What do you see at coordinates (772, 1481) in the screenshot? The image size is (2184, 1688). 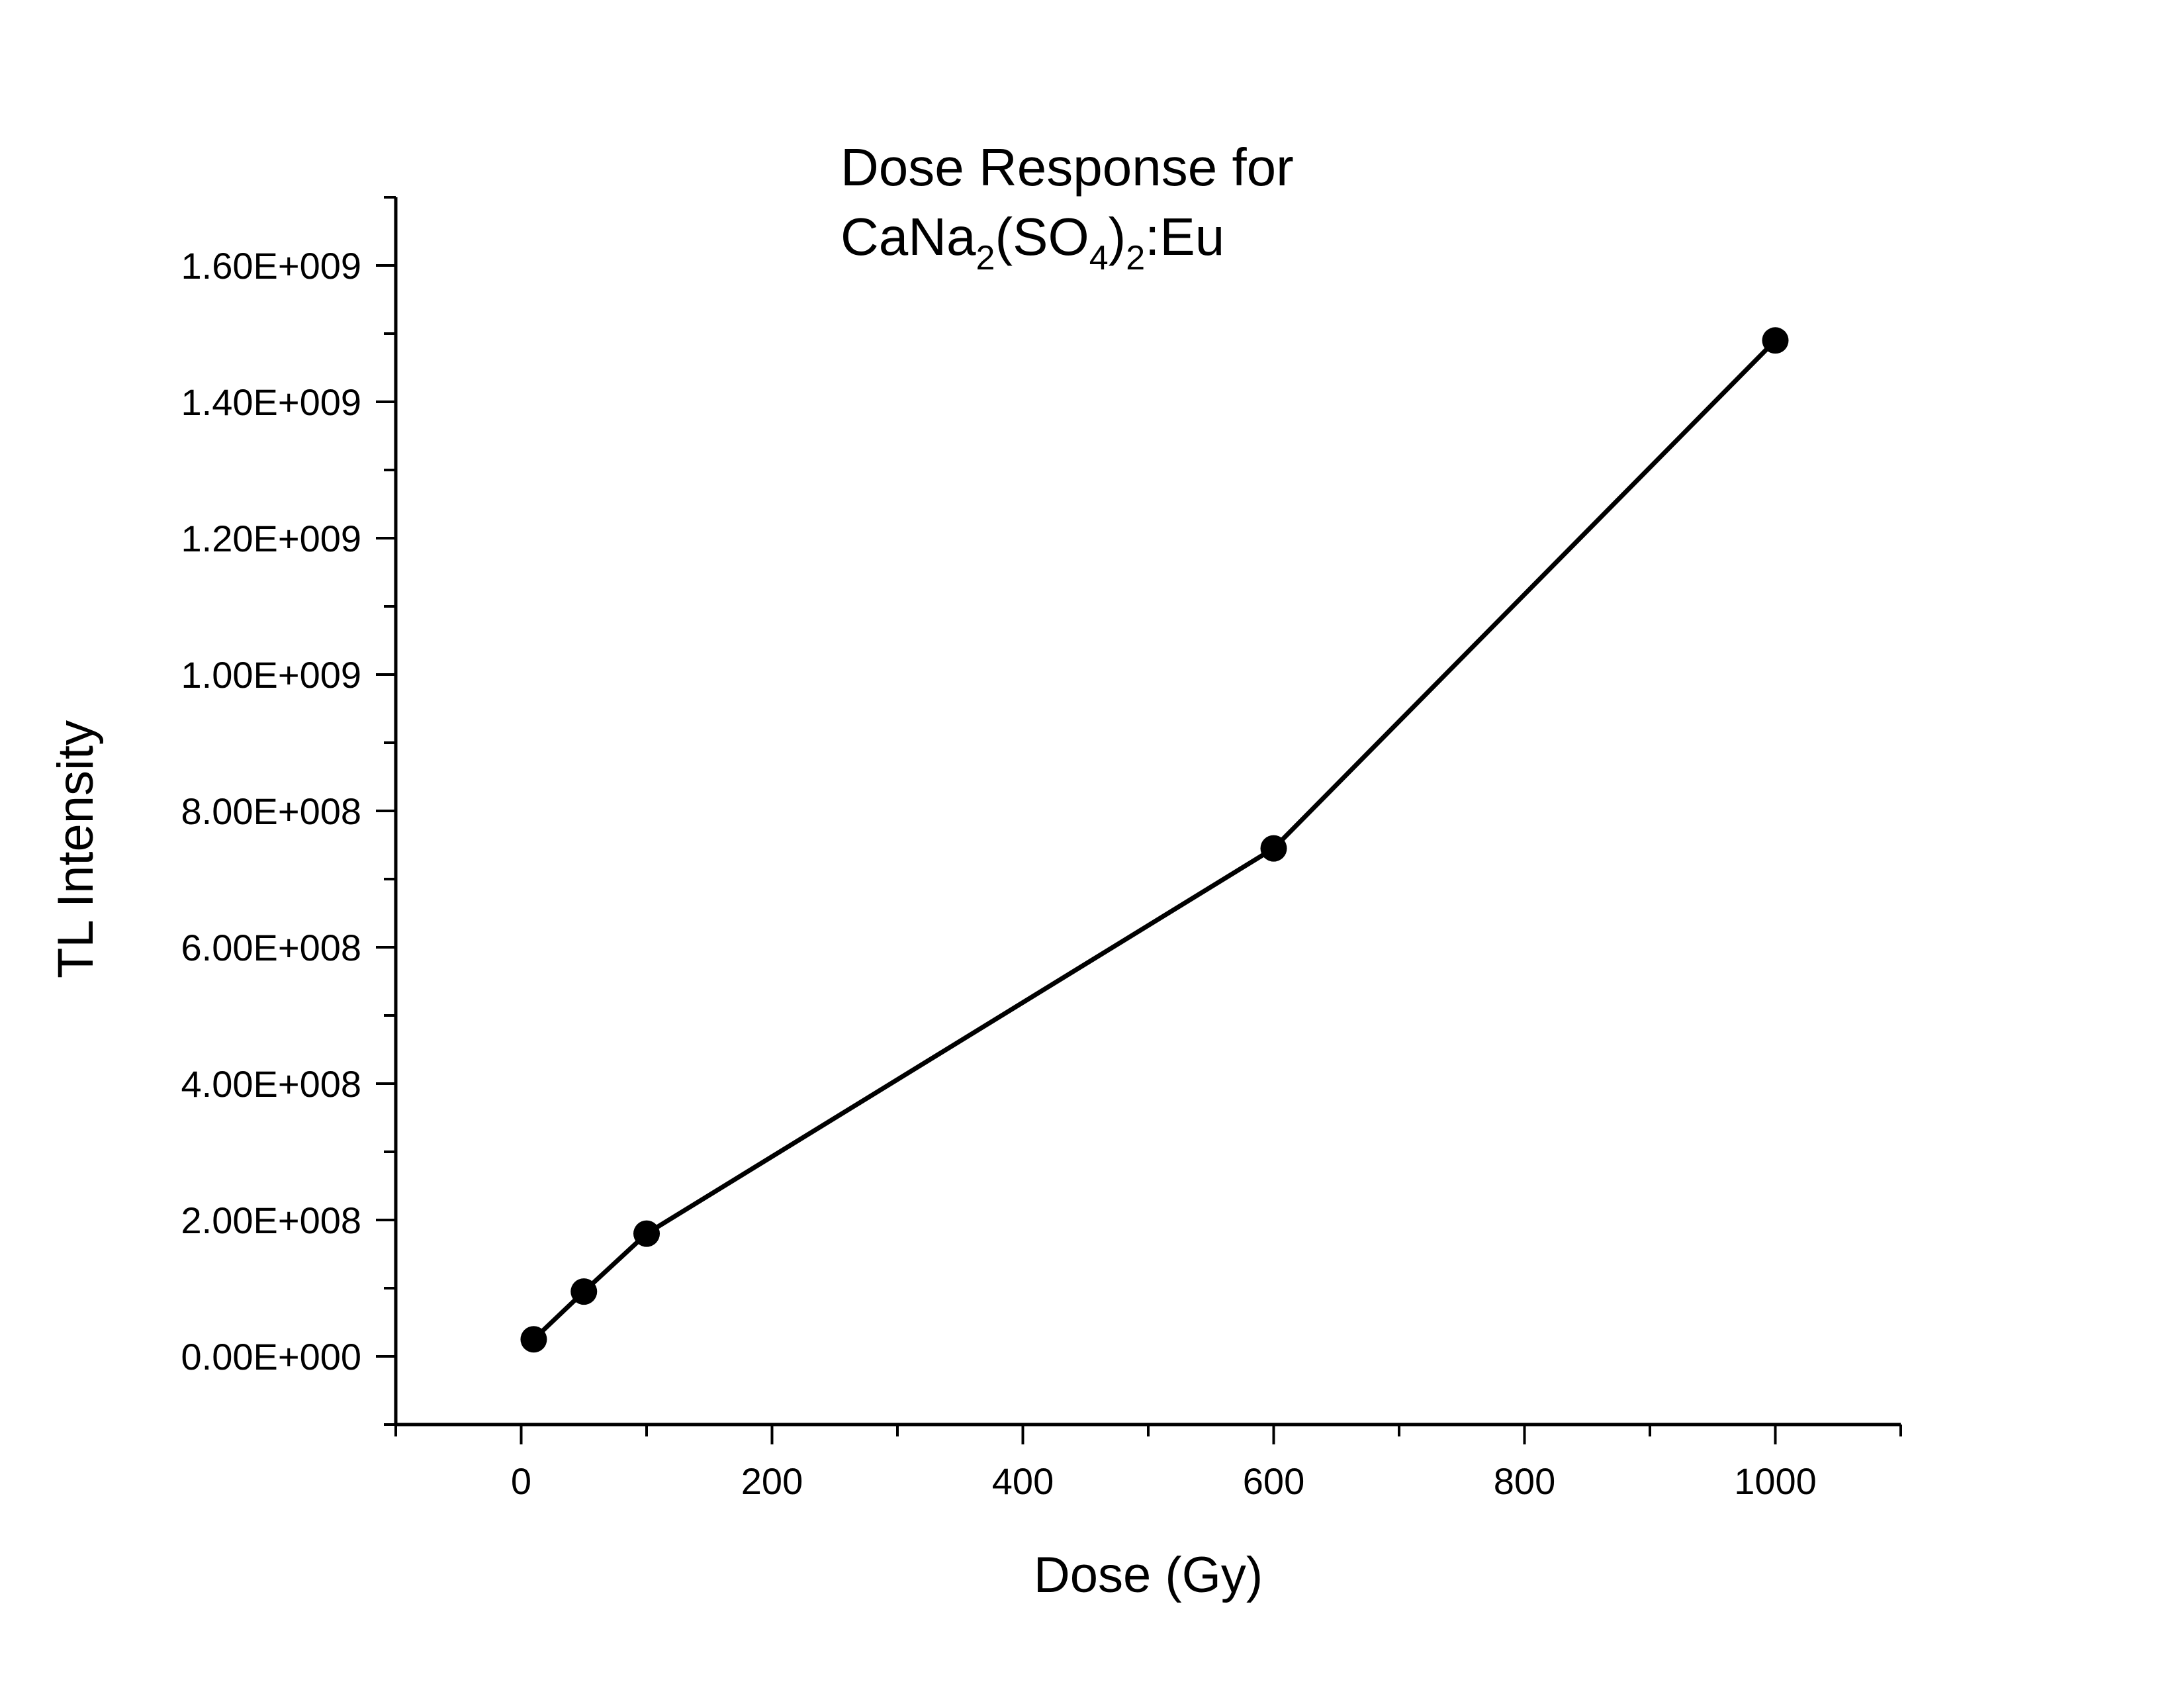 I see `x-tick-label: 200` at bounding box center [772, 1481].